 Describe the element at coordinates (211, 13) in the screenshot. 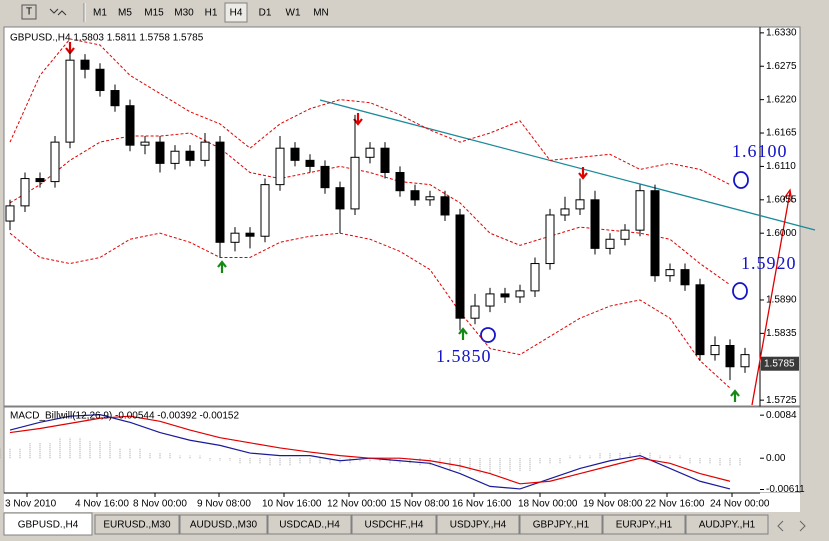

I see `timeframe-button: H1` at that location.